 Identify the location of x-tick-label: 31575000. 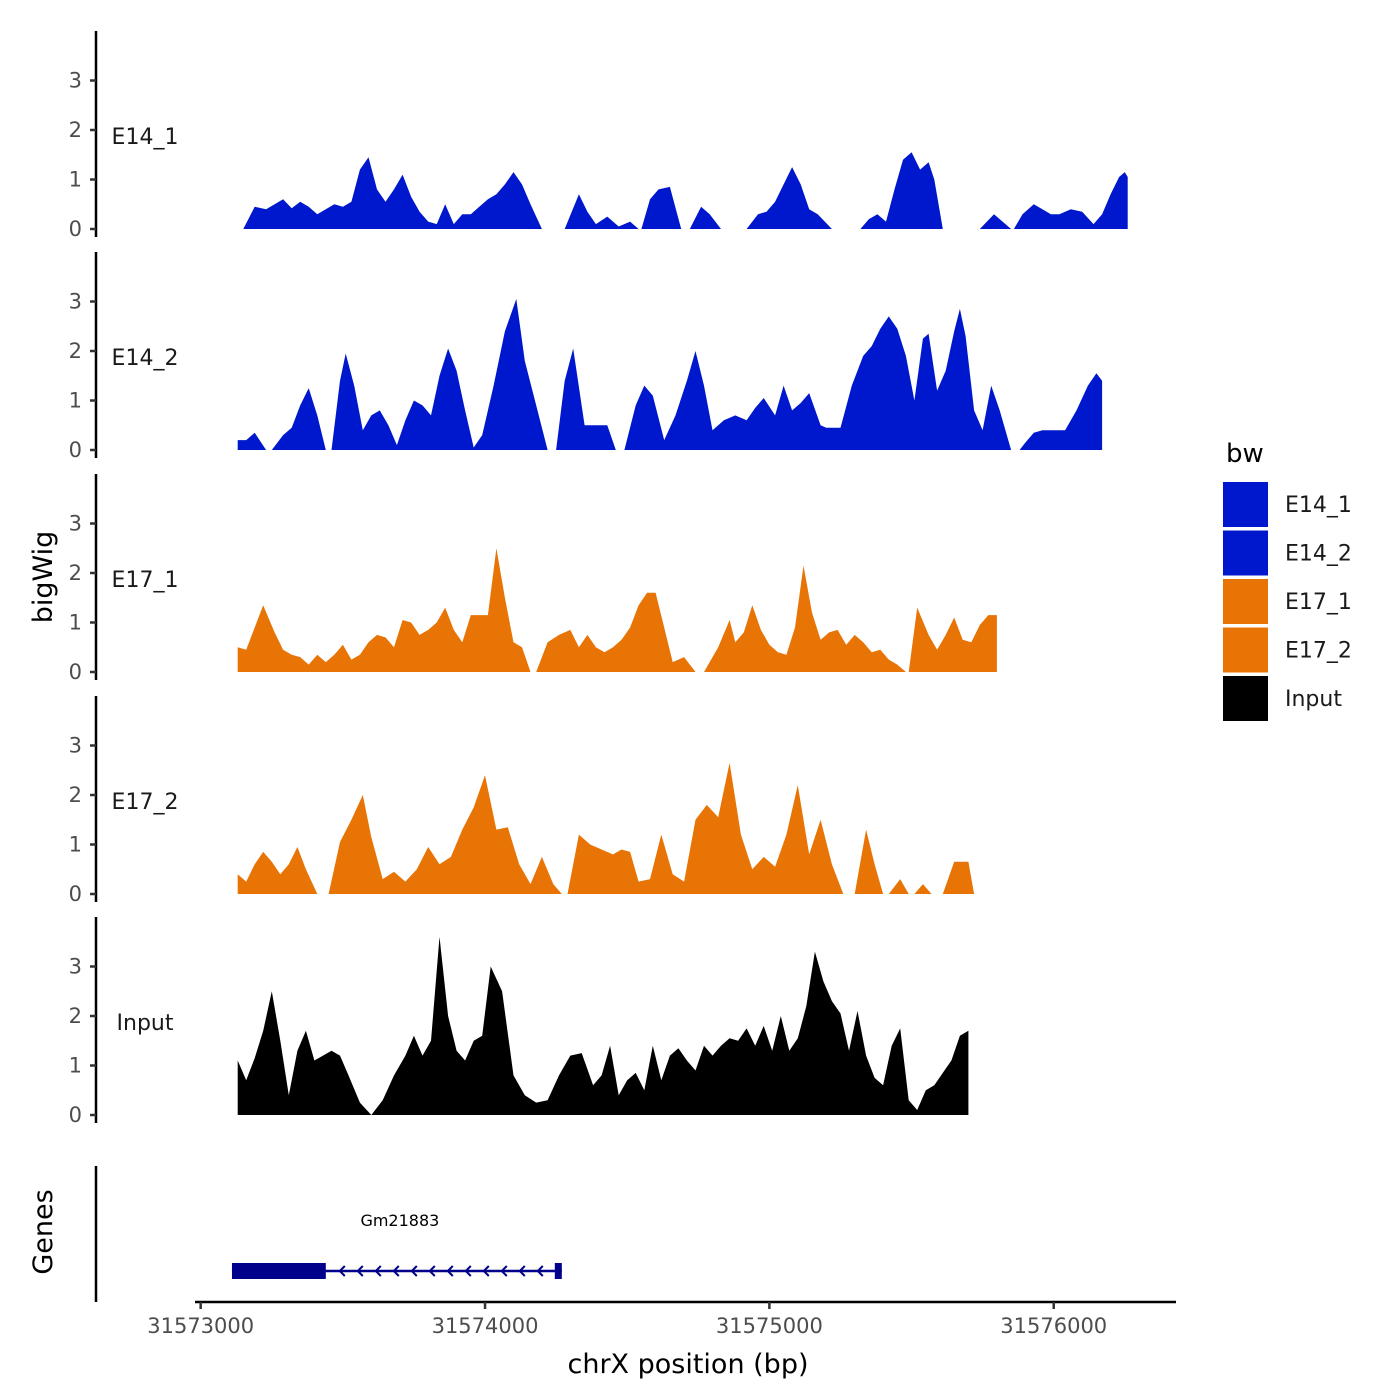
(769, 1326).